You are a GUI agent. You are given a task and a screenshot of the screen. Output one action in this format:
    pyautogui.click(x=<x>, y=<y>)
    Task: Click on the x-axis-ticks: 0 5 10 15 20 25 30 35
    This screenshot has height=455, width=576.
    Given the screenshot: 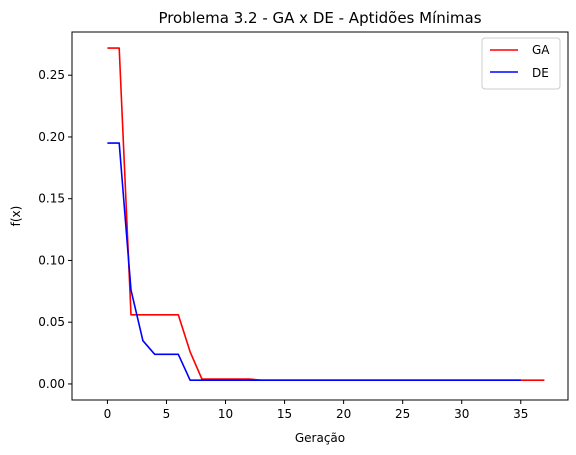 What is the action you would take?
    pyautogui.click(x=316, y=410)
    